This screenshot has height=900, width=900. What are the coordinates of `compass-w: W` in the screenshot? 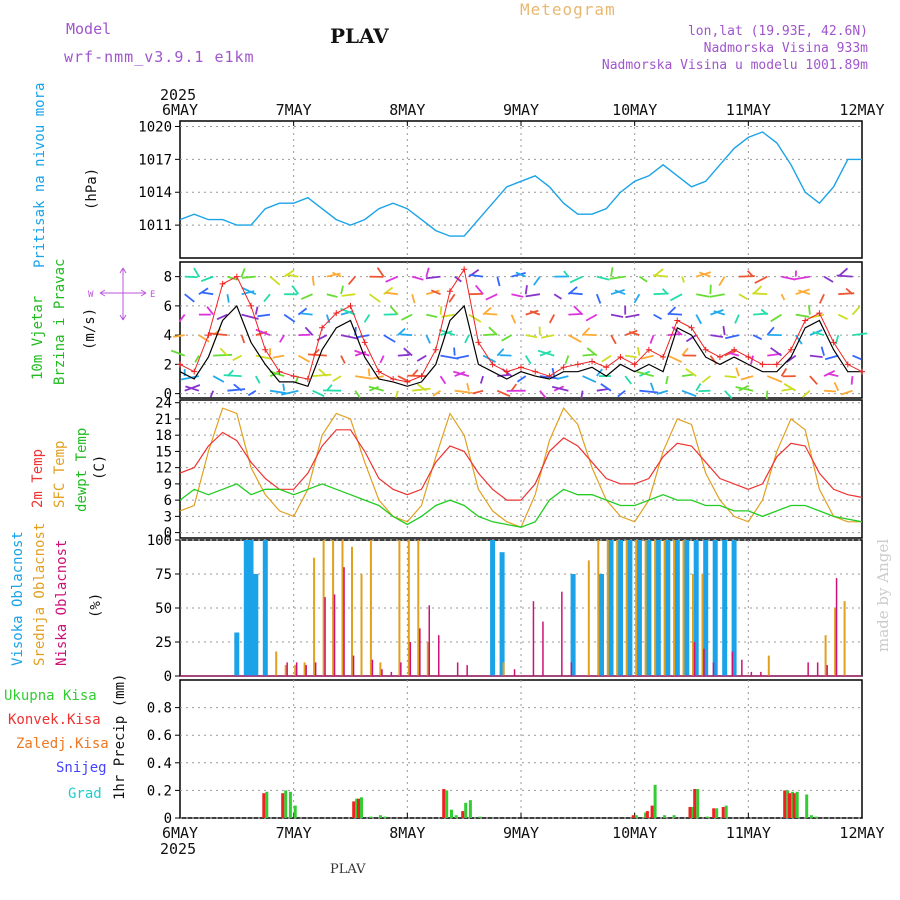 It's located at (91, 295).